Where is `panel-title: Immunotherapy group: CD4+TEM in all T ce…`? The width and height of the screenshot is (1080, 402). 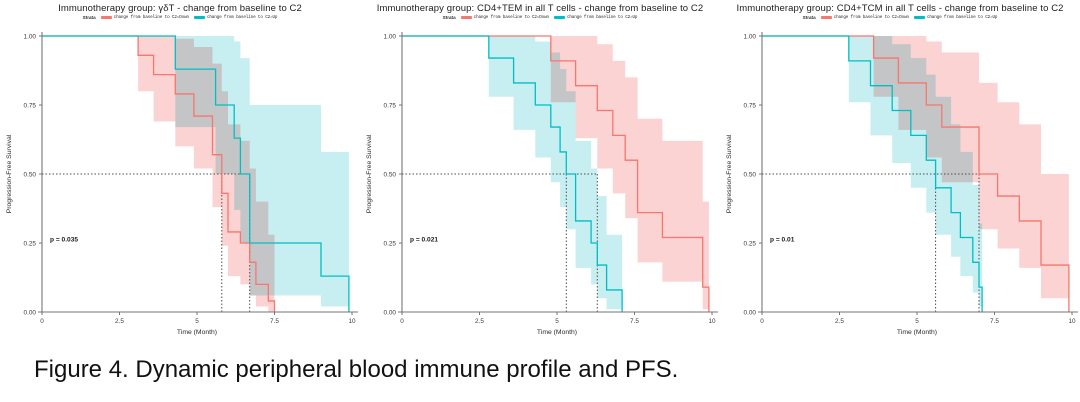
panel-title: Immunotherapy group: CD4+TEM in all T ce… is located at coordinates (540, 8).